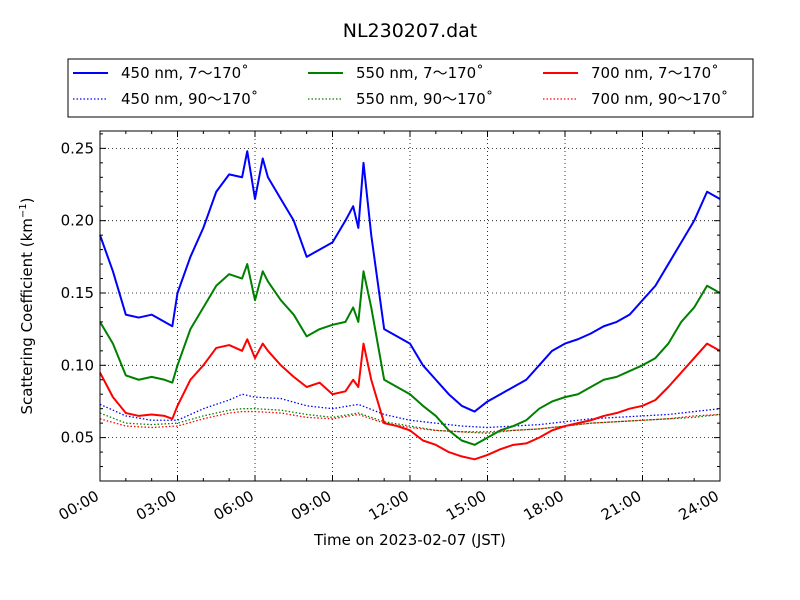  Describe the element at coordinates (659, 99) in the screenshot. I see `legend-label: 700 nm, 90～170˚` at that location.